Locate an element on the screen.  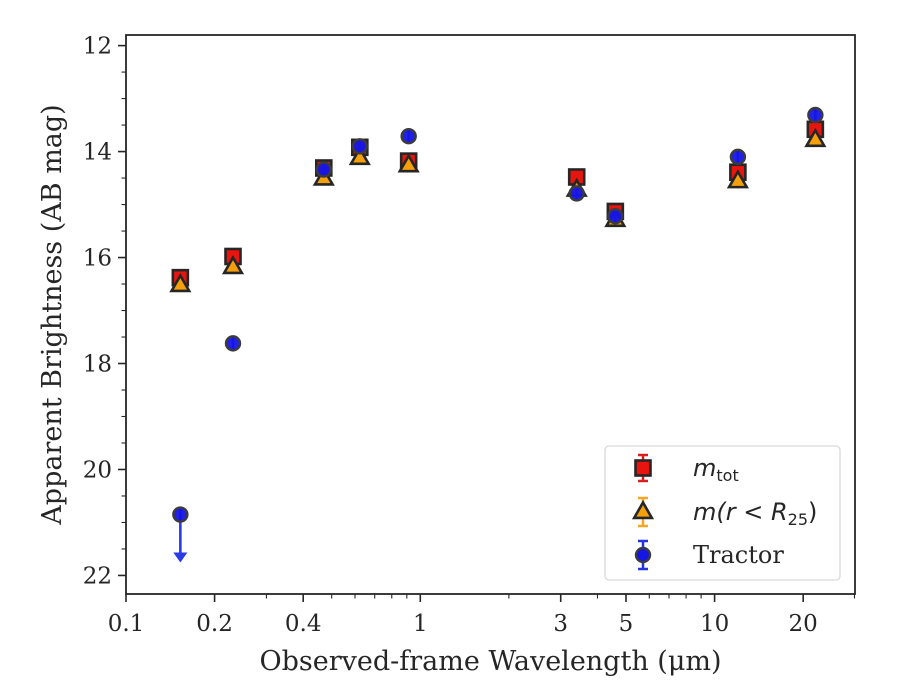
x-tick-label: 0.4 is located at coordinates (303, 624).